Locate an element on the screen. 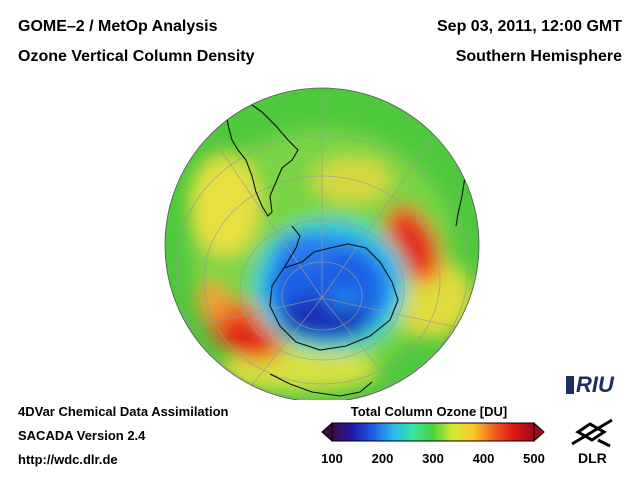 This screenshot has width=640, height=480. antarctica-coast is located at coordinates (334, 297).